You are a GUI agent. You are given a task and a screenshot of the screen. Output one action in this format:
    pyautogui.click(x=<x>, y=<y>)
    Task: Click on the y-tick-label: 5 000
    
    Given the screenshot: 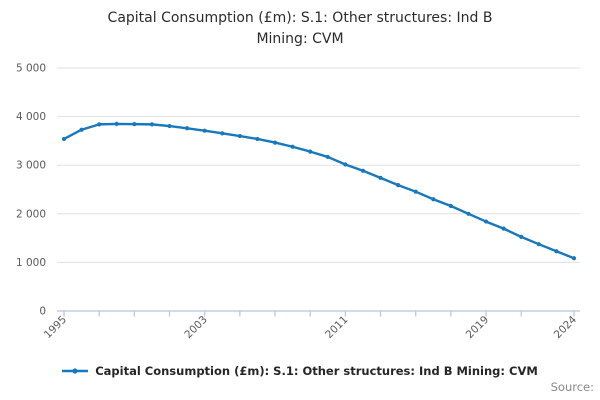 What is the action you would take?
    pyautogui.click(x=31, y=69)
    